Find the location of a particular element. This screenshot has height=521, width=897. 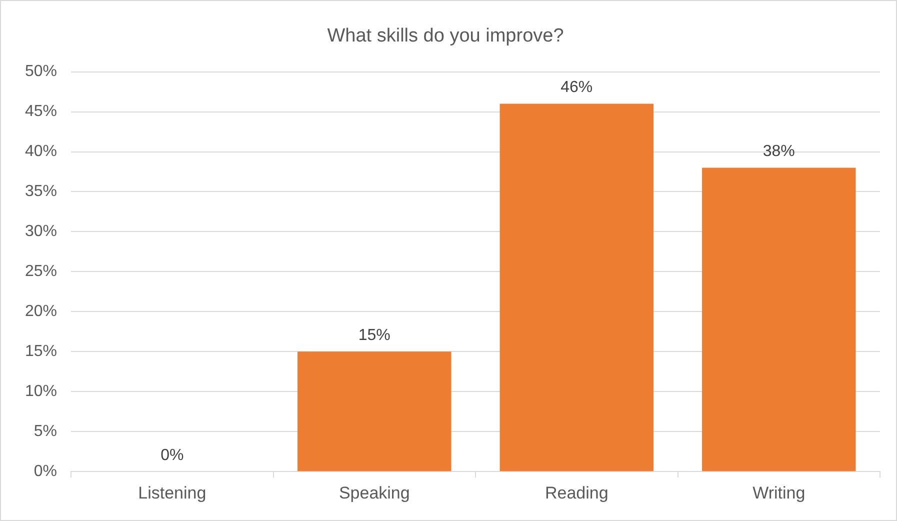

x-tick-label: Speaking is located at coordinates (374, 492).